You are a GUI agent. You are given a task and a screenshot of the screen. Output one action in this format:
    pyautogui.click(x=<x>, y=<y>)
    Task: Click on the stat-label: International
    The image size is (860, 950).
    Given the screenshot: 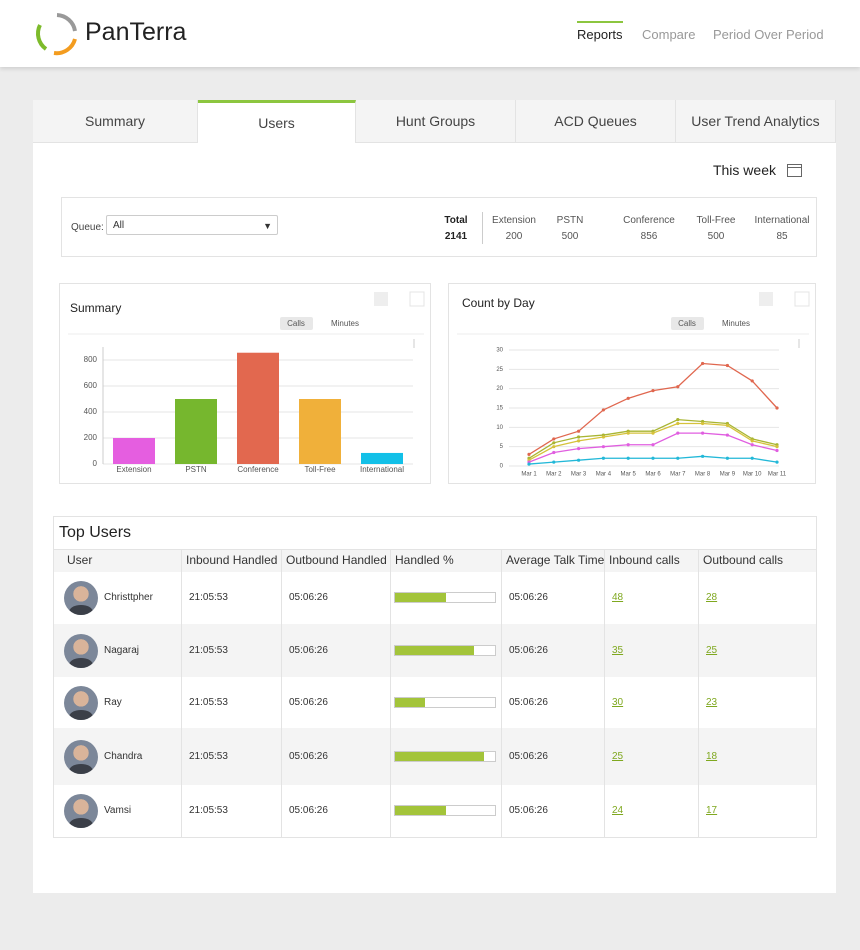 What is the action you would take?
    pyautogui.click(x=782, y=220)
    